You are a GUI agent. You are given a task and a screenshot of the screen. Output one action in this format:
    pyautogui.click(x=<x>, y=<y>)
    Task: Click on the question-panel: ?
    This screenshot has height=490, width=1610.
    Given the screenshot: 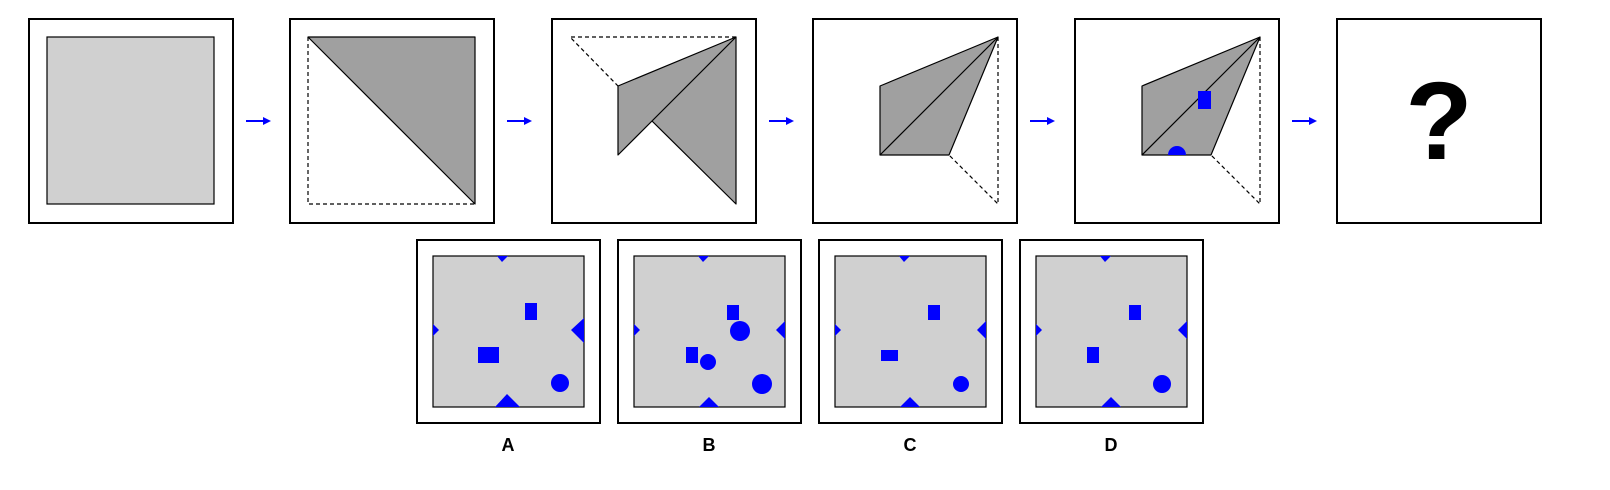 What is the action you would take?
    pyautogui.click(x=1439, y=121)
    